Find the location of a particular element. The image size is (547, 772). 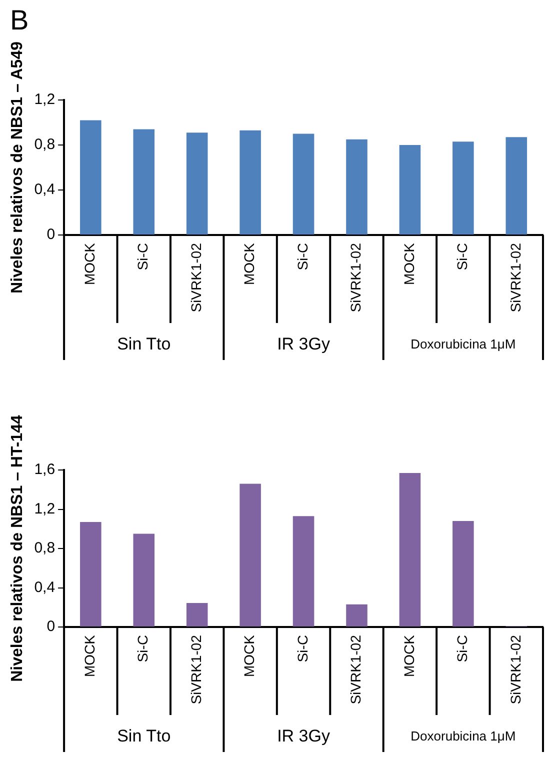

chart-title: B is located at coordinates (19, 20).